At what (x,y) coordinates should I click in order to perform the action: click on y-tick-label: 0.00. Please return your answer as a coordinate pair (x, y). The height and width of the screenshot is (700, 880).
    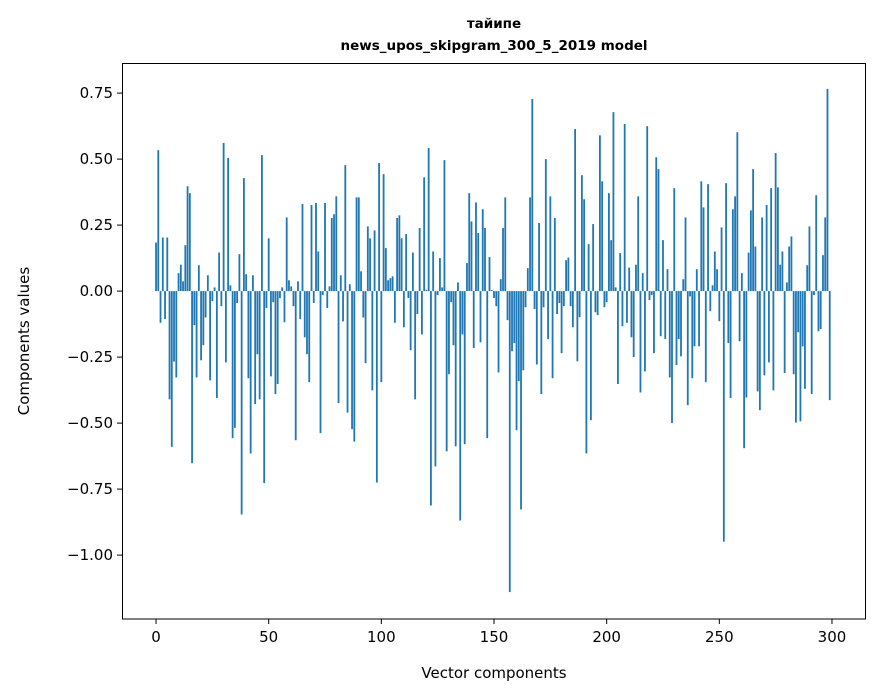
    Looking at the image, I should click on (96, 291).